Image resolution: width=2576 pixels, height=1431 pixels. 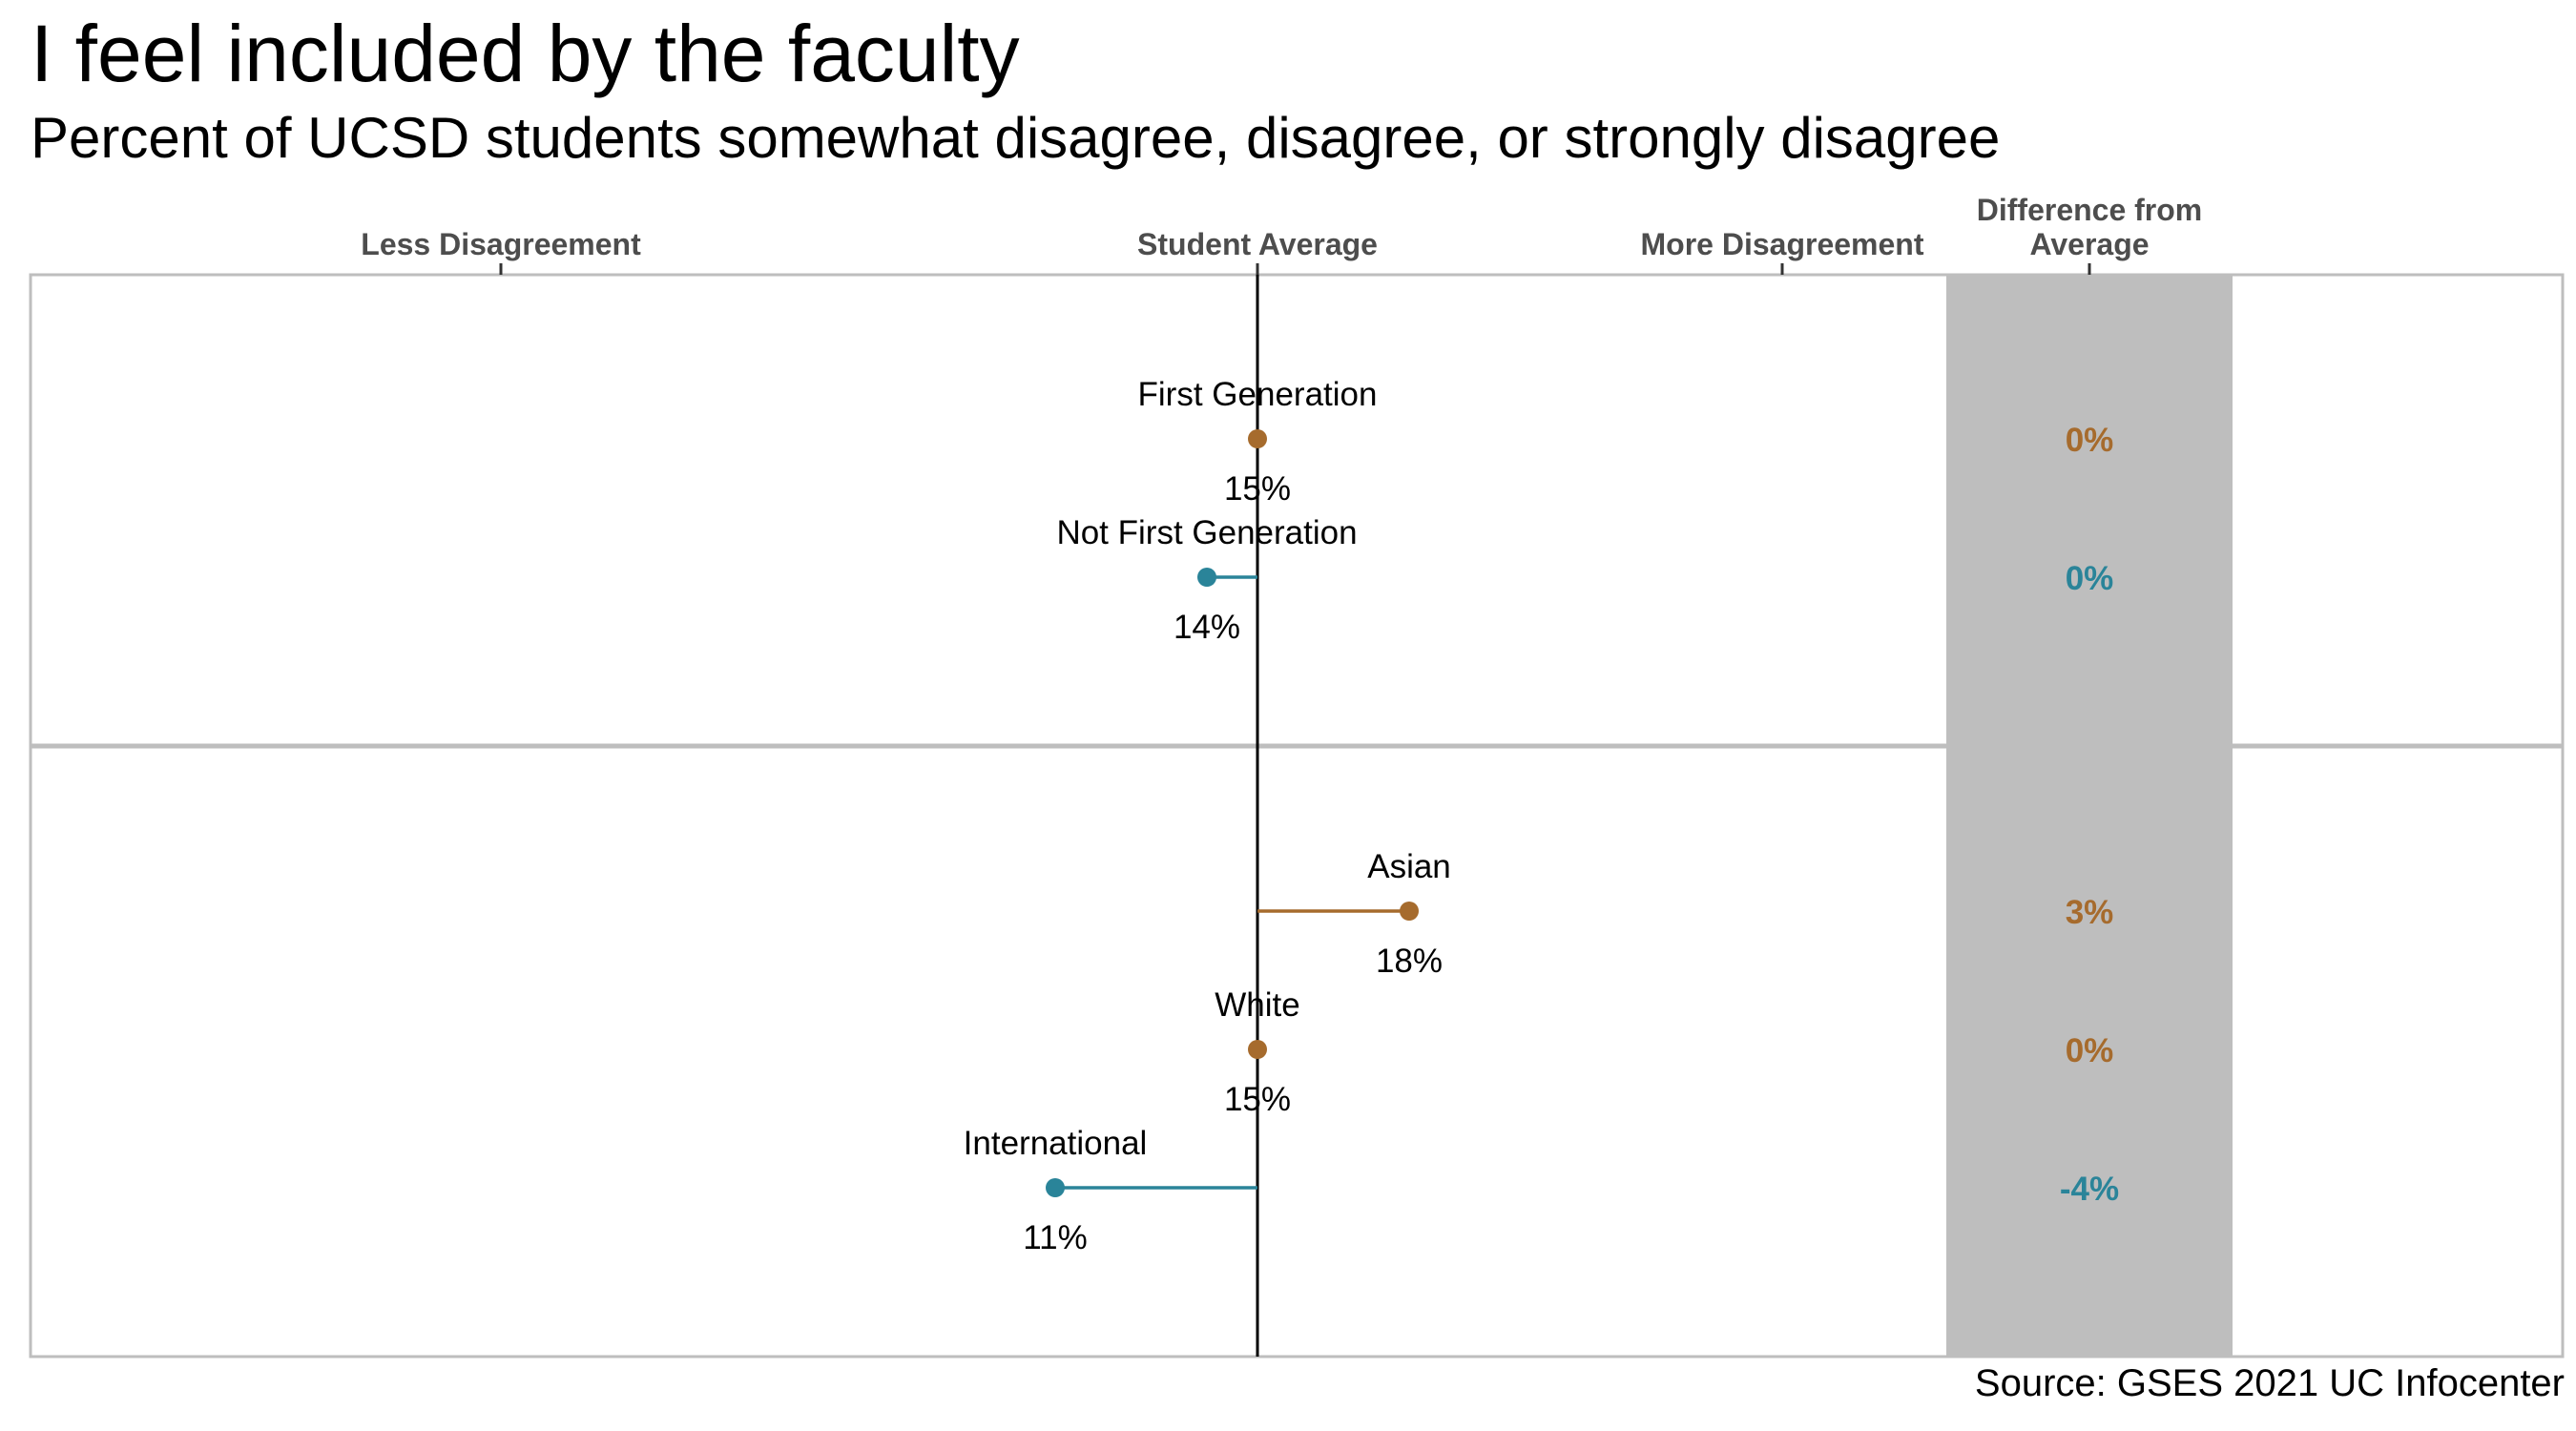 I want to click on axis-label-difference: Difference from Average, so click(x=2090, y=227).